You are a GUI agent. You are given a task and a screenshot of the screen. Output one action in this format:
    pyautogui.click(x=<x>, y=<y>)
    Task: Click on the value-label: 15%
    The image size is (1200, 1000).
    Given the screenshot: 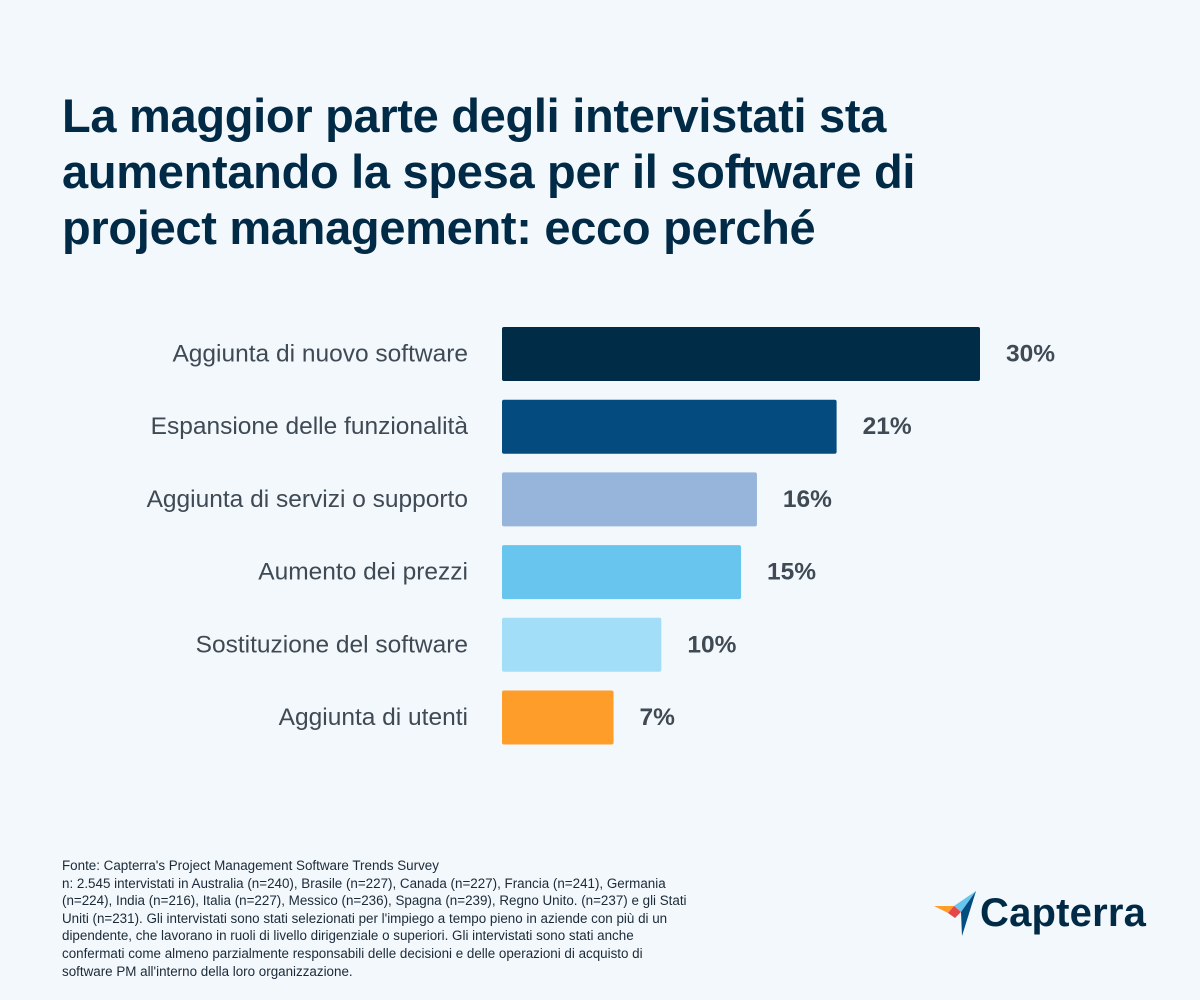 What is the action you would take?
    pyautogui.click(x=791, y=572)
    